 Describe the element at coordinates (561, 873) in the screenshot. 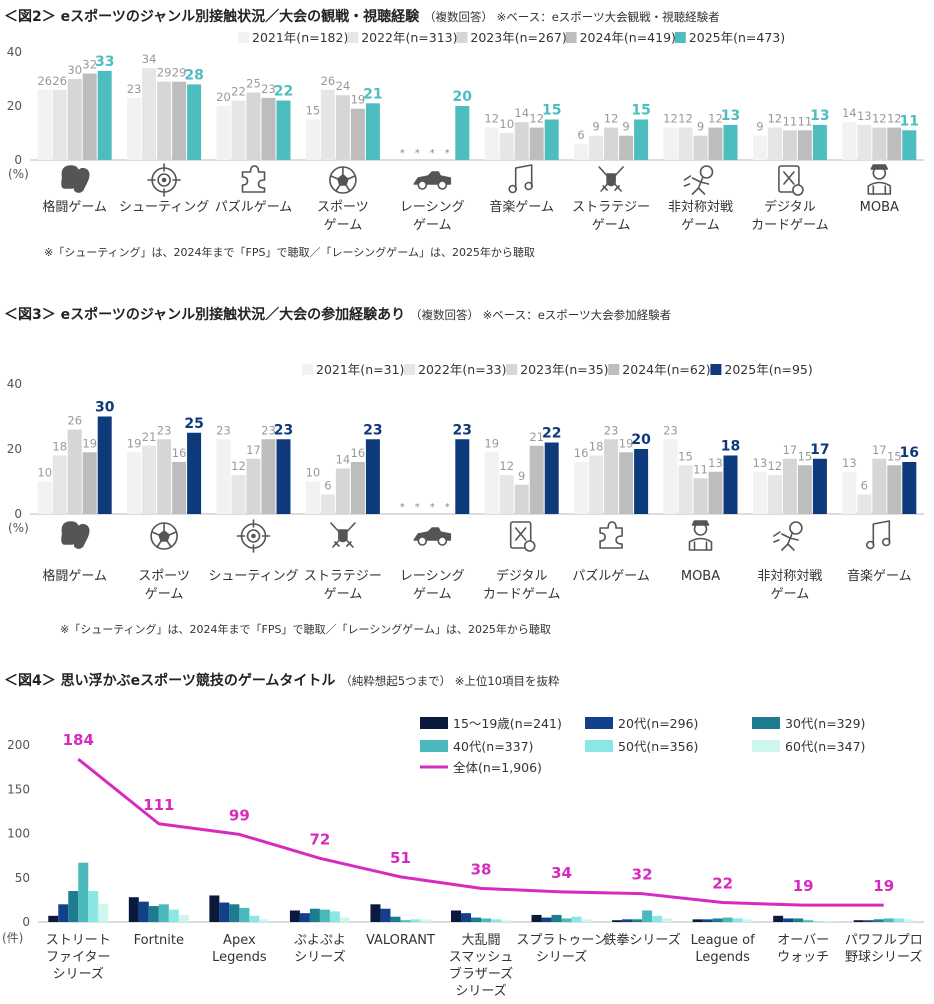

I see `line-data-label: 34` at that location.